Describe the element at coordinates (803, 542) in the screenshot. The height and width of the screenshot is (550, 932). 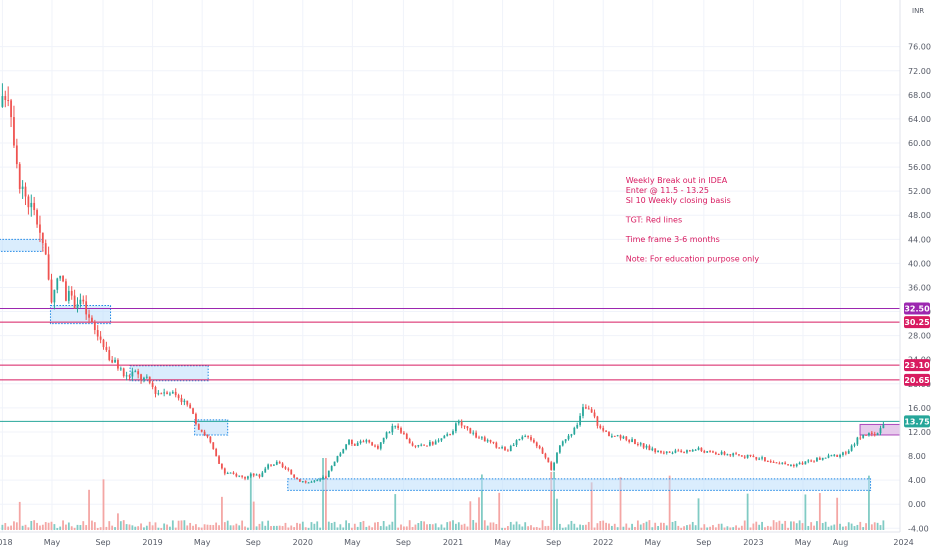
I see `x-tick-label: May` at that location.